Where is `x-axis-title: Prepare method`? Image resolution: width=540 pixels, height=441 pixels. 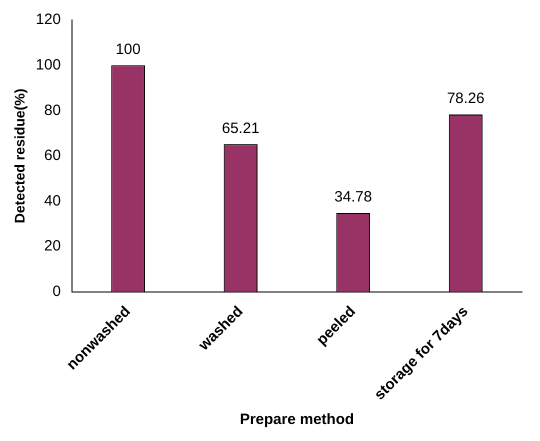
x-axis-title: Prepare method is located at coordinates (297, 419).